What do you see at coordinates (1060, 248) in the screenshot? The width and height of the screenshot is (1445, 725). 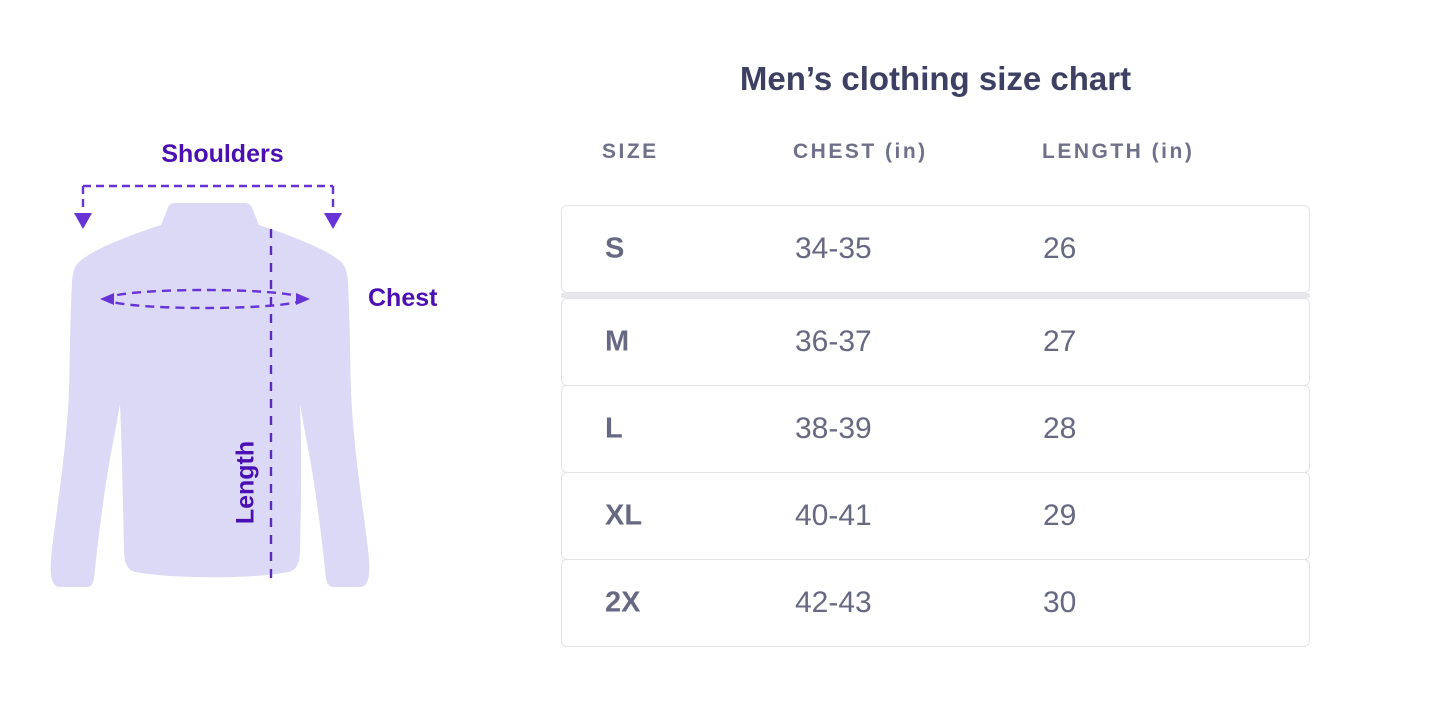 I see `length-value: 26` at bounding box center [1060, 248].